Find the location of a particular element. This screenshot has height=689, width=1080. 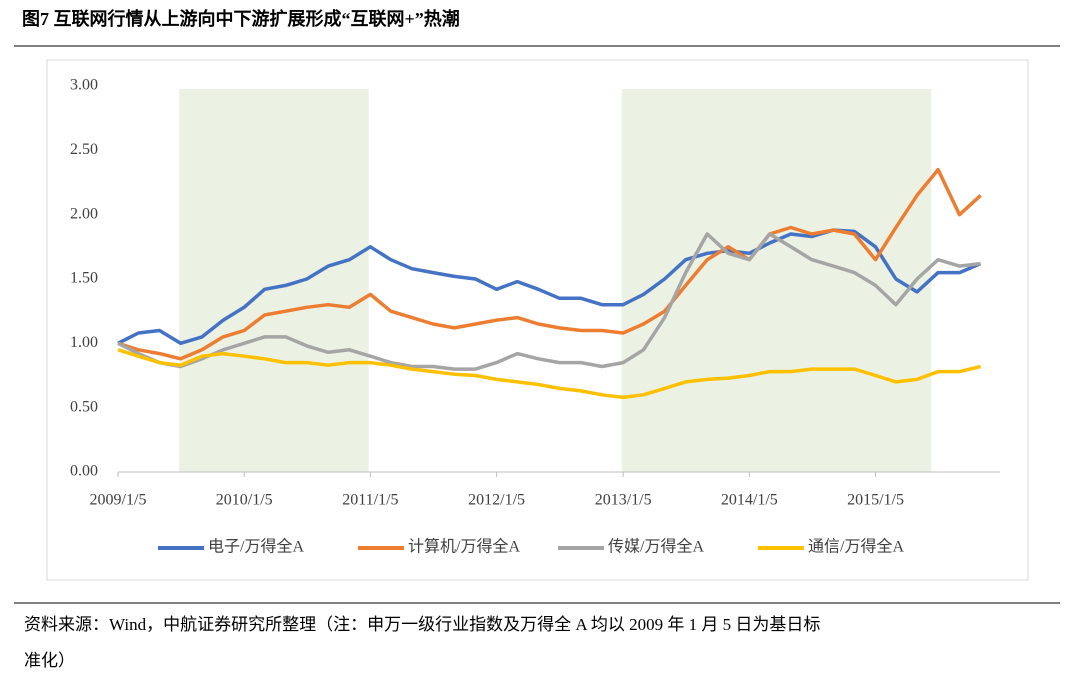

x-tick-label: 2011/1/5 is located at coordinates (370, 500).